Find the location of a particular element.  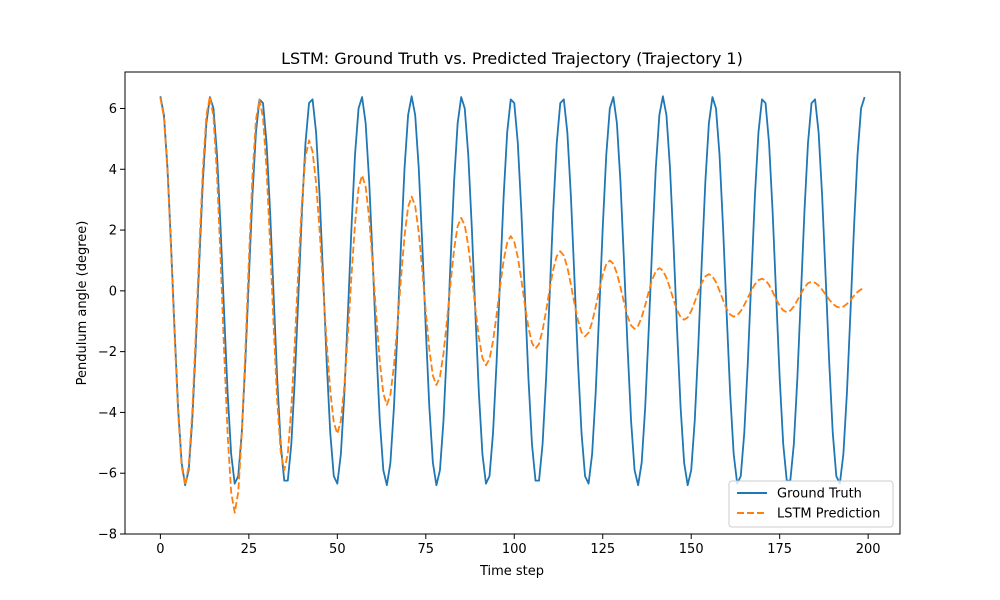

y-tick-label: −4 is located at coordinates (107, 413).